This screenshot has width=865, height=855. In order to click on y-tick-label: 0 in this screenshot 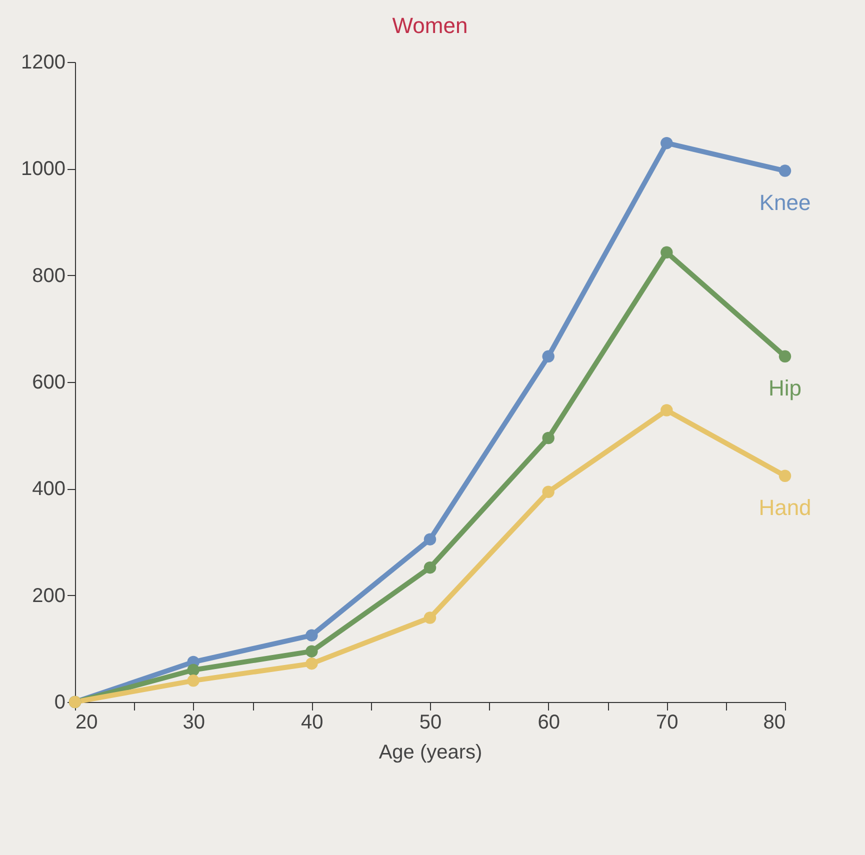, I will do `click(60, 703)`.